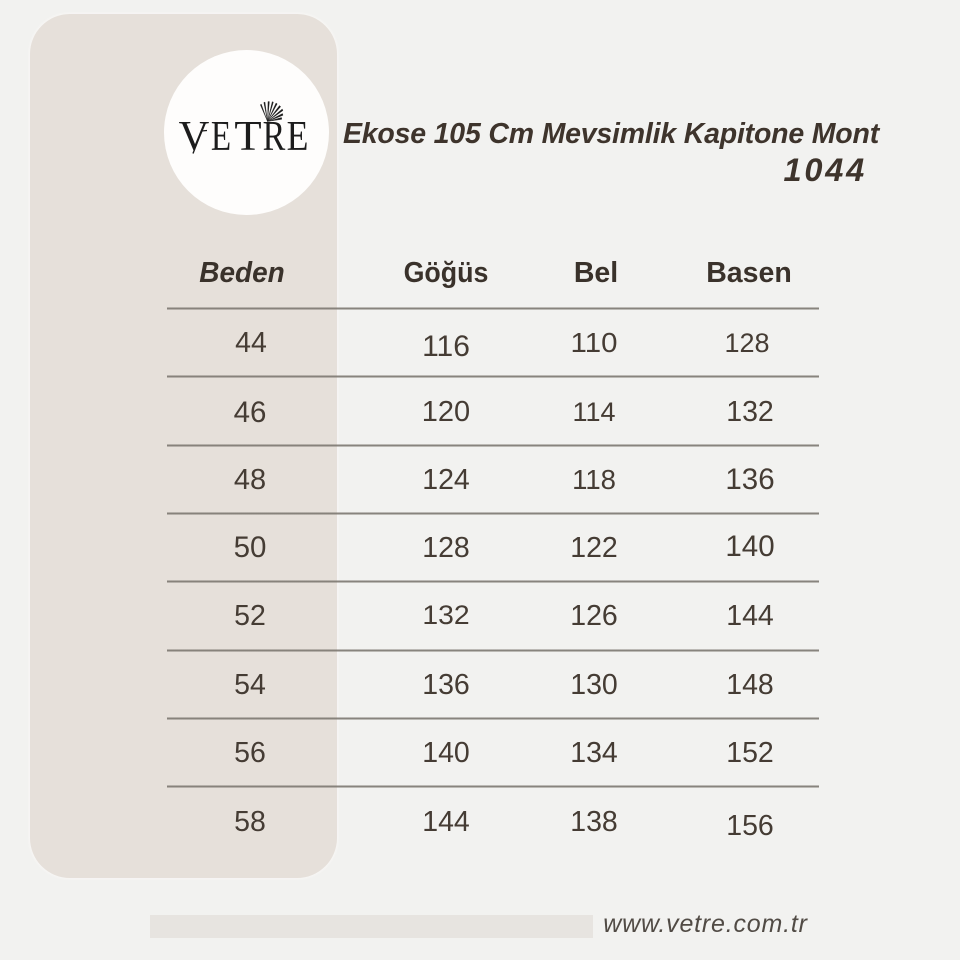 The image size is (960, 960). I want to click on svg-text: T, so click(247, 136).